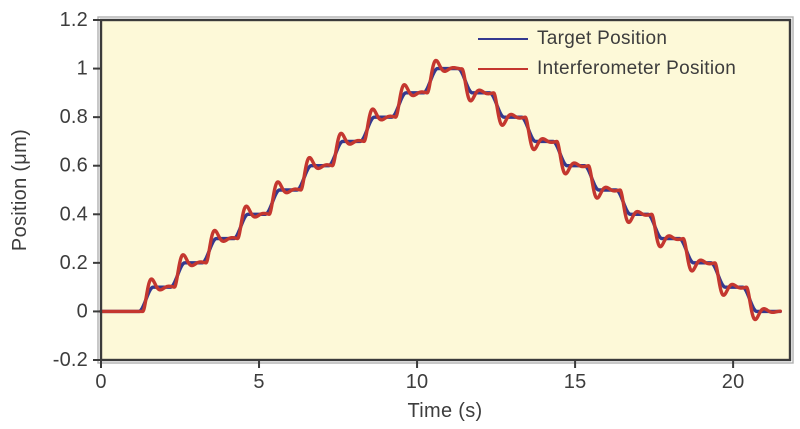  What do you see at coordinates (74, 263) in the screenshot?
I see `y-tick-label: 0.2` at bounding box center [74, 263].